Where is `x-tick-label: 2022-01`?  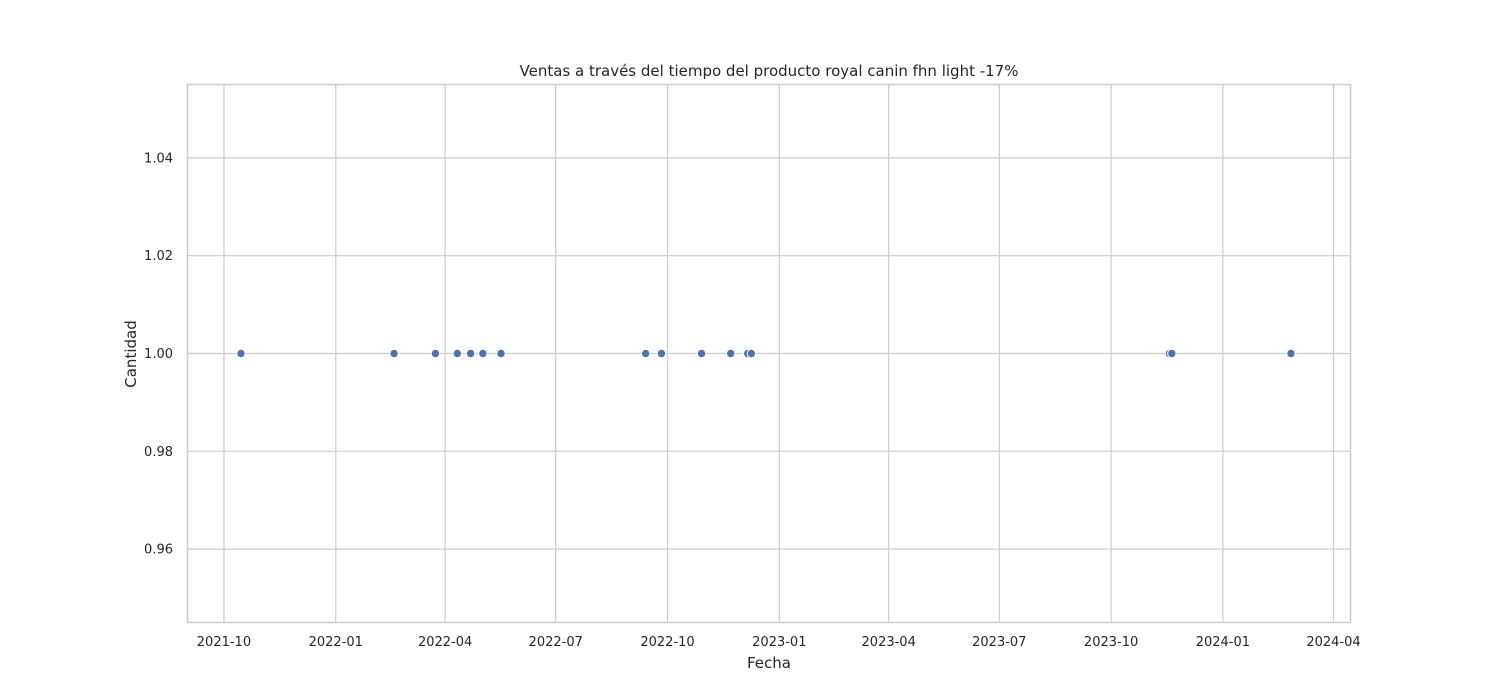
x-tick-label: 2022-01 is located at coordinates (336, 642).